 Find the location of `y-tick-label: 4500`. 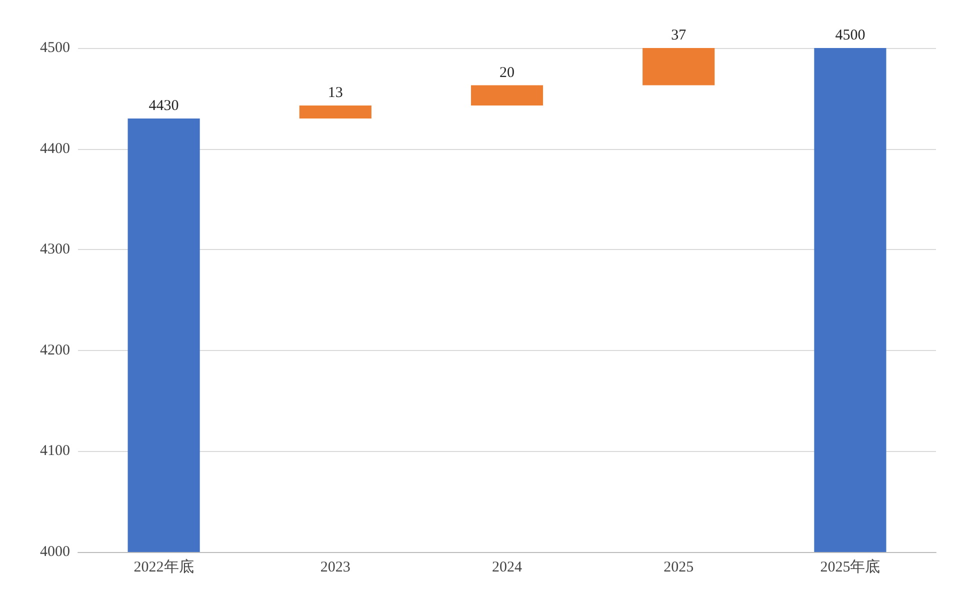

y-tick-label: 4500 is located at coordinates (55, 48).